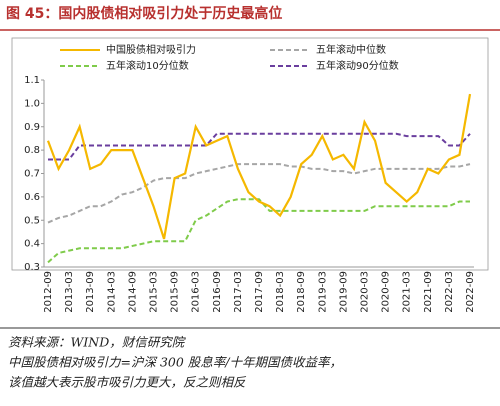 The width and height of the screenshot is (500, 406). I want to click on y-tick-label: 1.1, so click(32, 80).